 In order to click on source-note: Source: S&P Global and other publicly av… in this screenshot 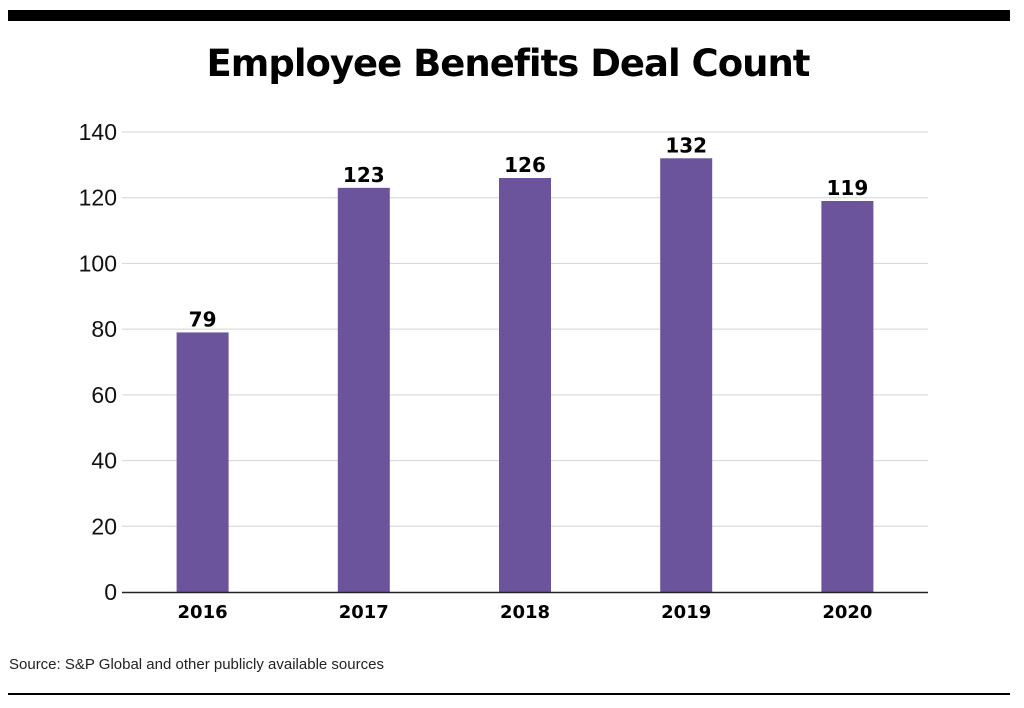, I will do `click(196, 664)`.